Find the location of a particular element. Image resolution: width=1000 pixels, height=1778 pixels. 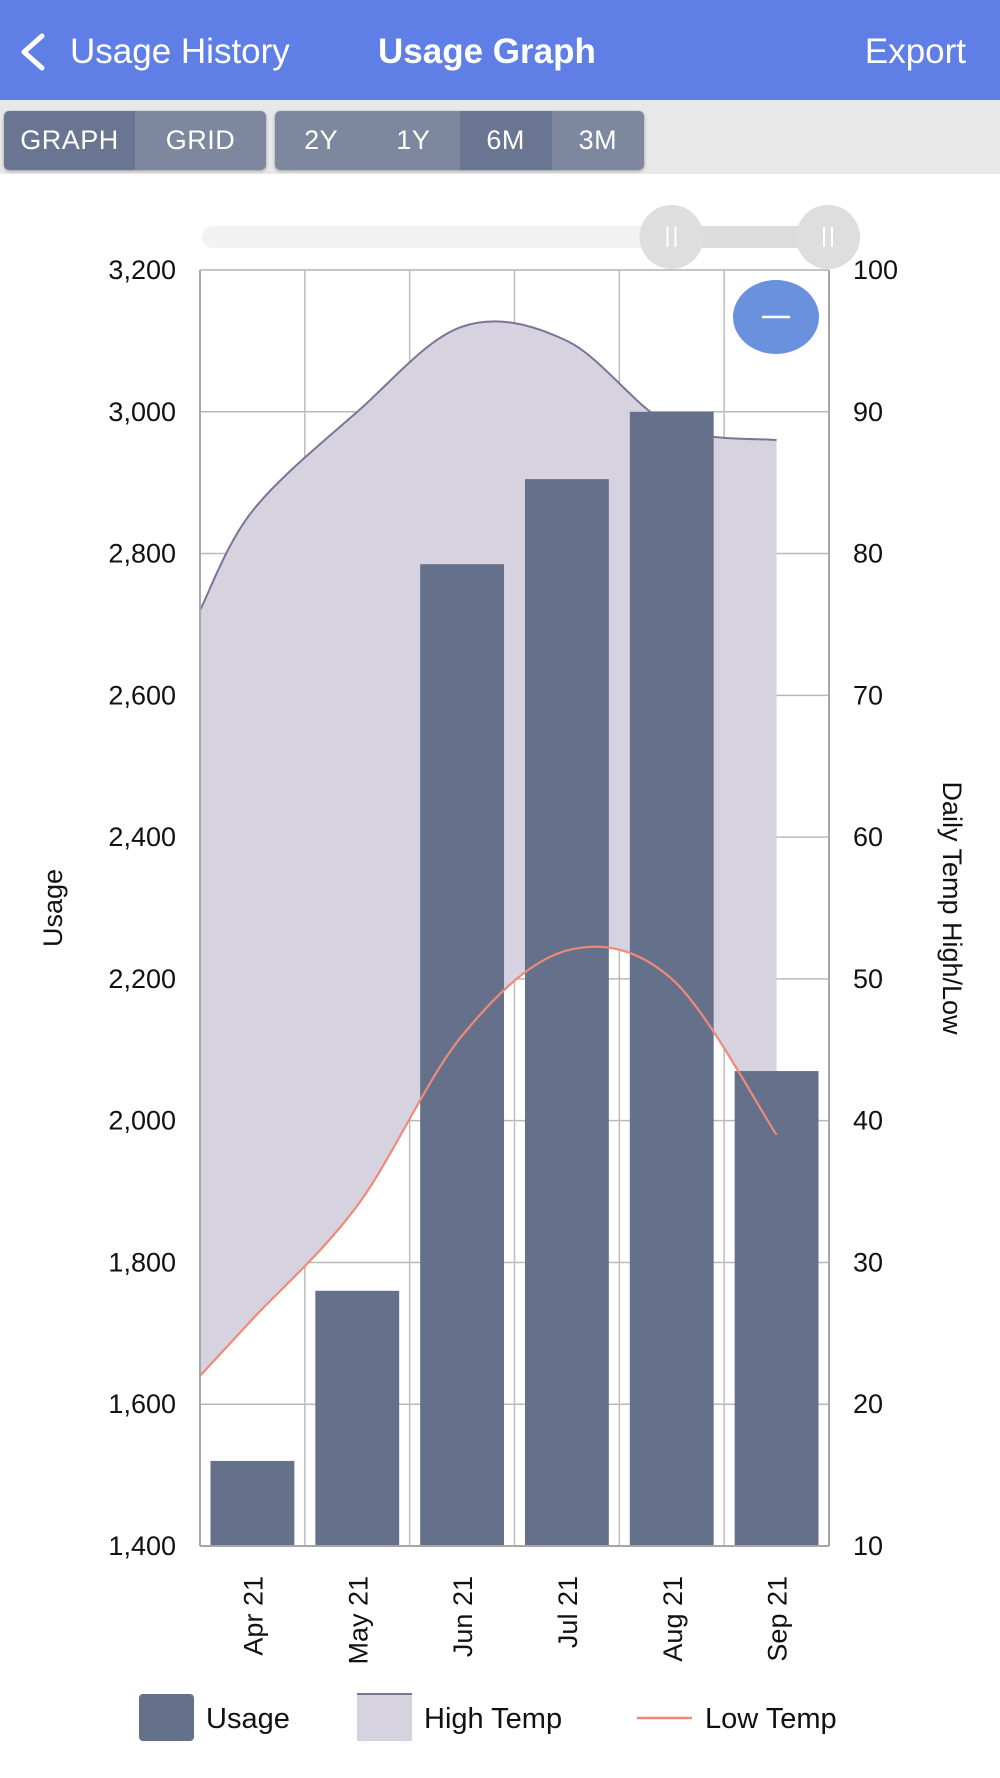

x-axis-tick-label: Sep 21 is located at coordinates (778, 1619).